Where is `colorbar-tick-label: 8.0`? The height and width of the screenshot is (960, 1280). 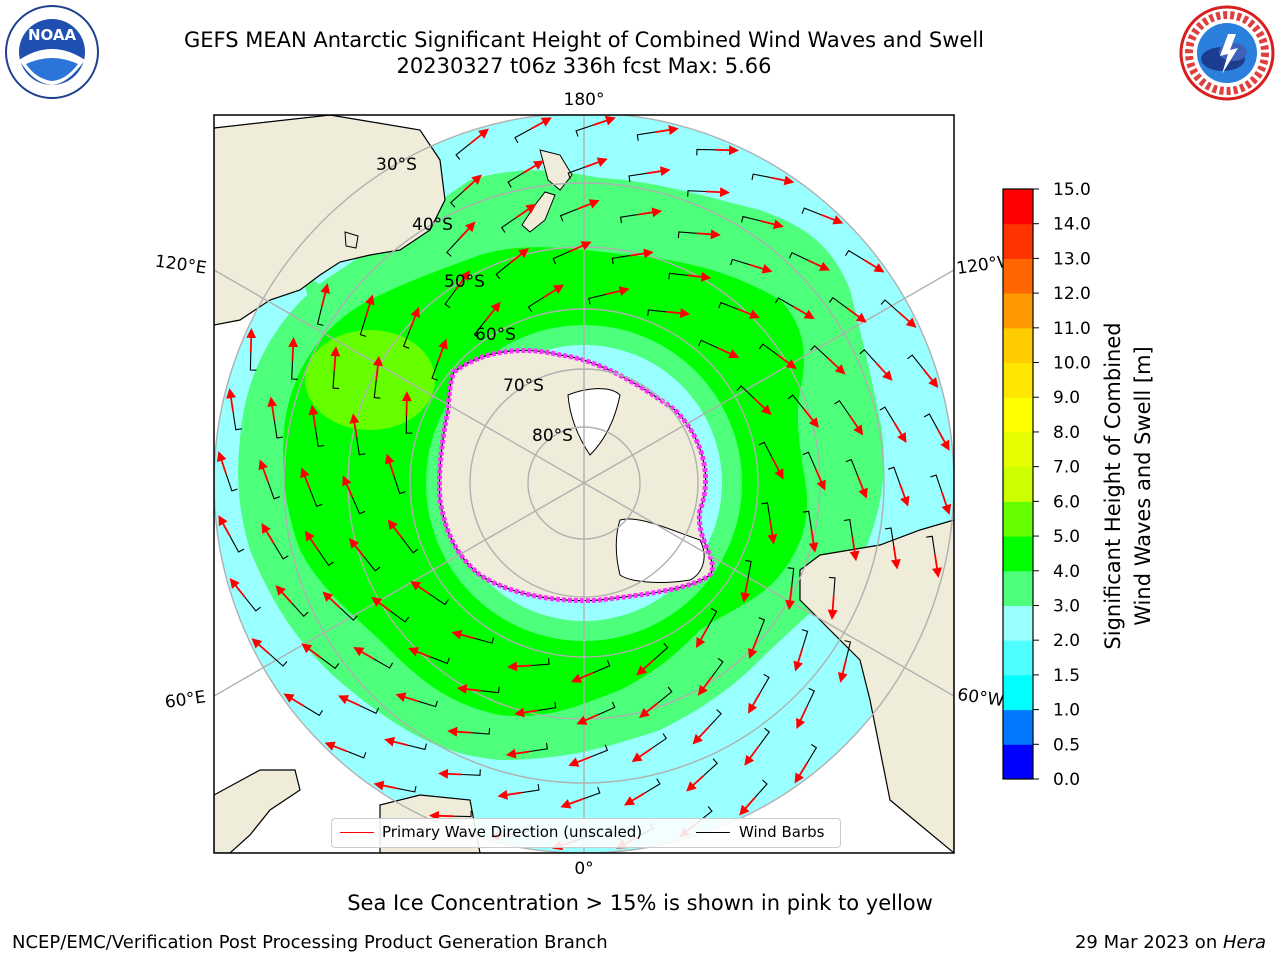
colorbar-tick-label: 8.0 is located at coordinates (1066, 433).